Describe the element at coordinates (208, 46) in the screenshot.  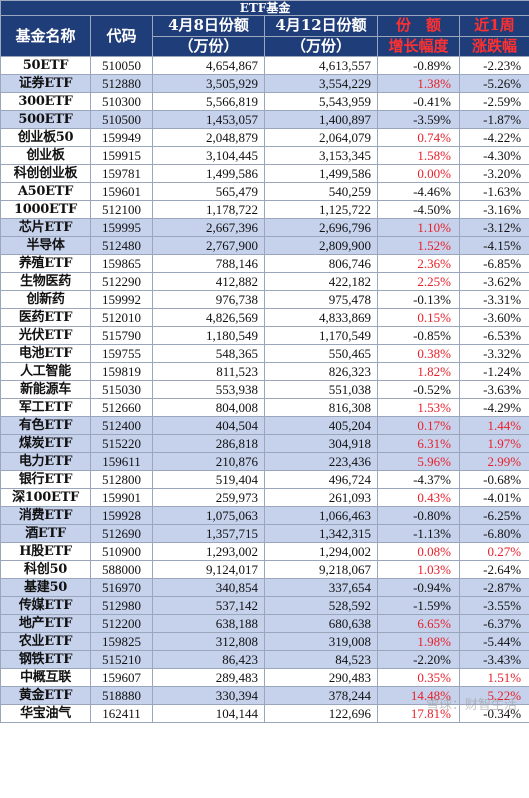
I see `header-apr8-unit: （万份）` at that location.